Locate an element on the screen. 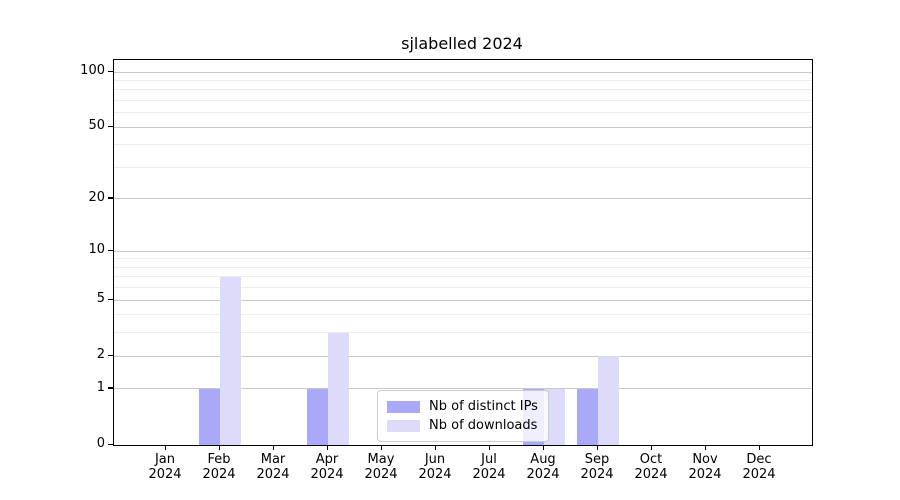 This screenshot has width=900, height=500. legend-swatch-distinct-ips is located at coordinates (403, 406).